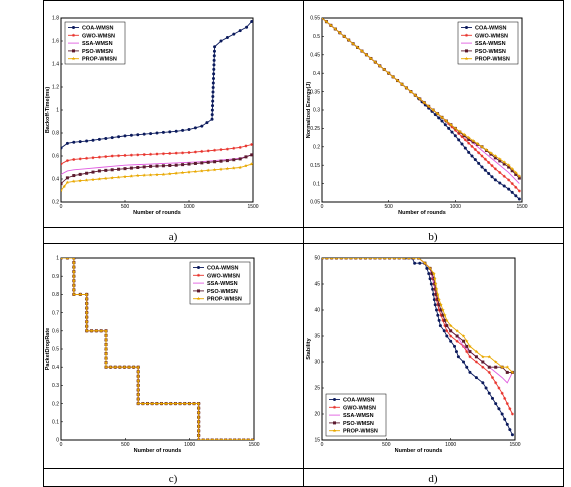 The height and width of the screenshot is (487, 571). I want to click on y-tick-label: 1, so click(57, 259).